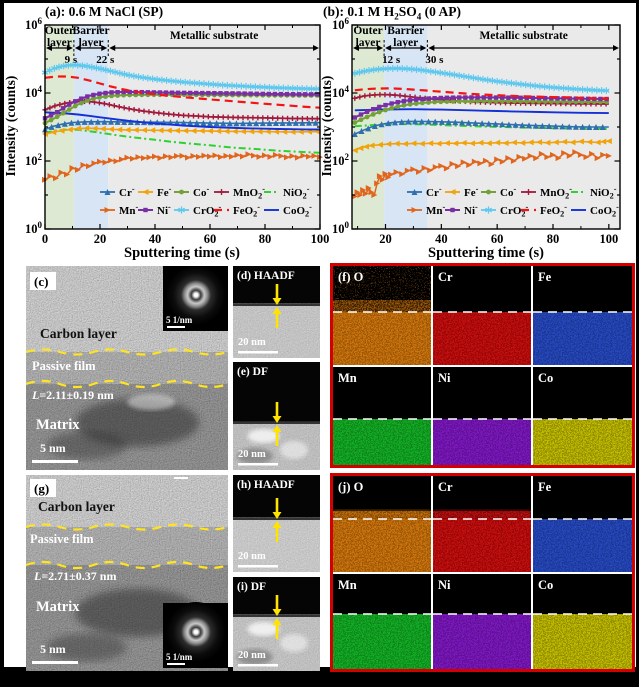 The height and width of the screenshot is (687, 639). I want to click on y-tick-label-b-4: 104, so click(340, 92).